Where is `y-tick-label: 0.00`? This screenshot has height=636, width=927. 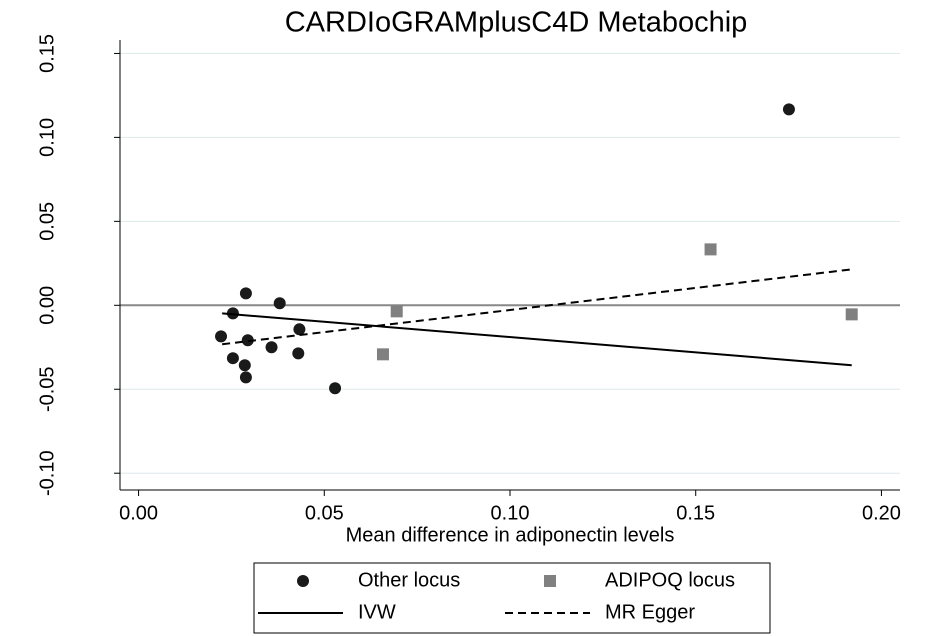
y-tick-label: 0.00 is located at coordinates (47, 305).